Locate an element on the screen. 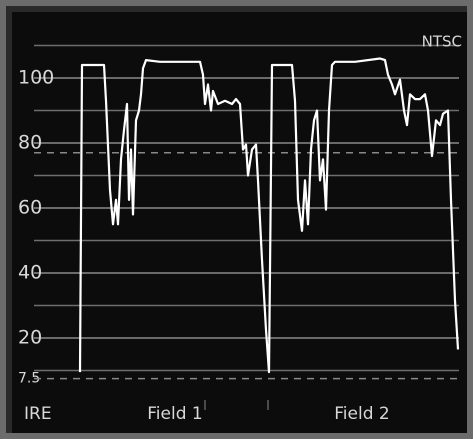 The width and height of the screenshot is (473, 439). y-tick-label: 80 is located at coordinates (30, 143).